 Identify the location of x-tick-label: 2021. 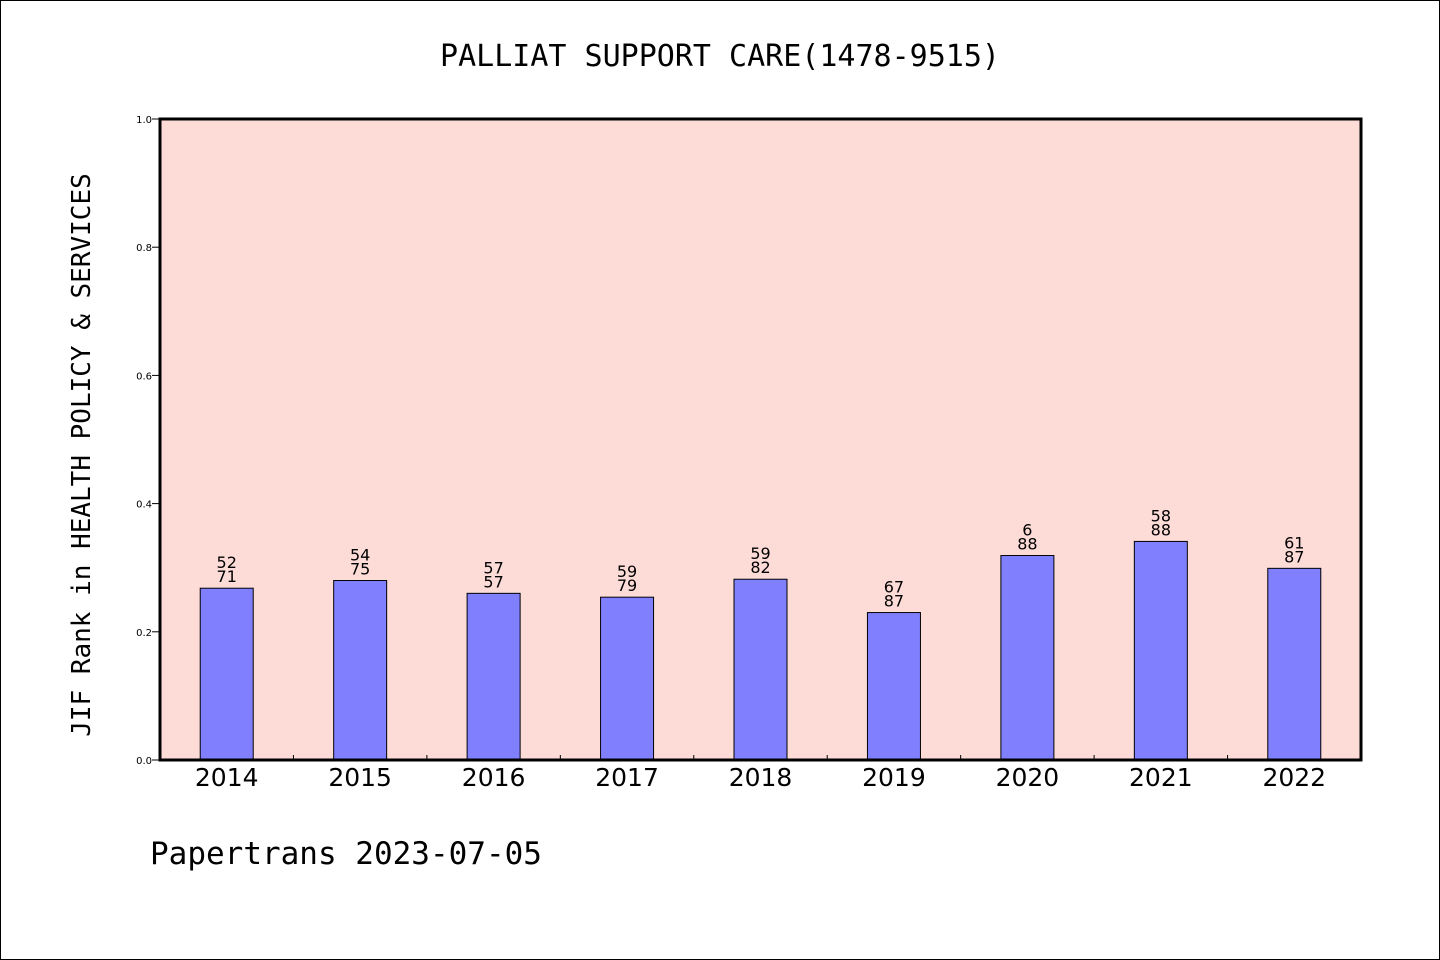
(1161, 777).